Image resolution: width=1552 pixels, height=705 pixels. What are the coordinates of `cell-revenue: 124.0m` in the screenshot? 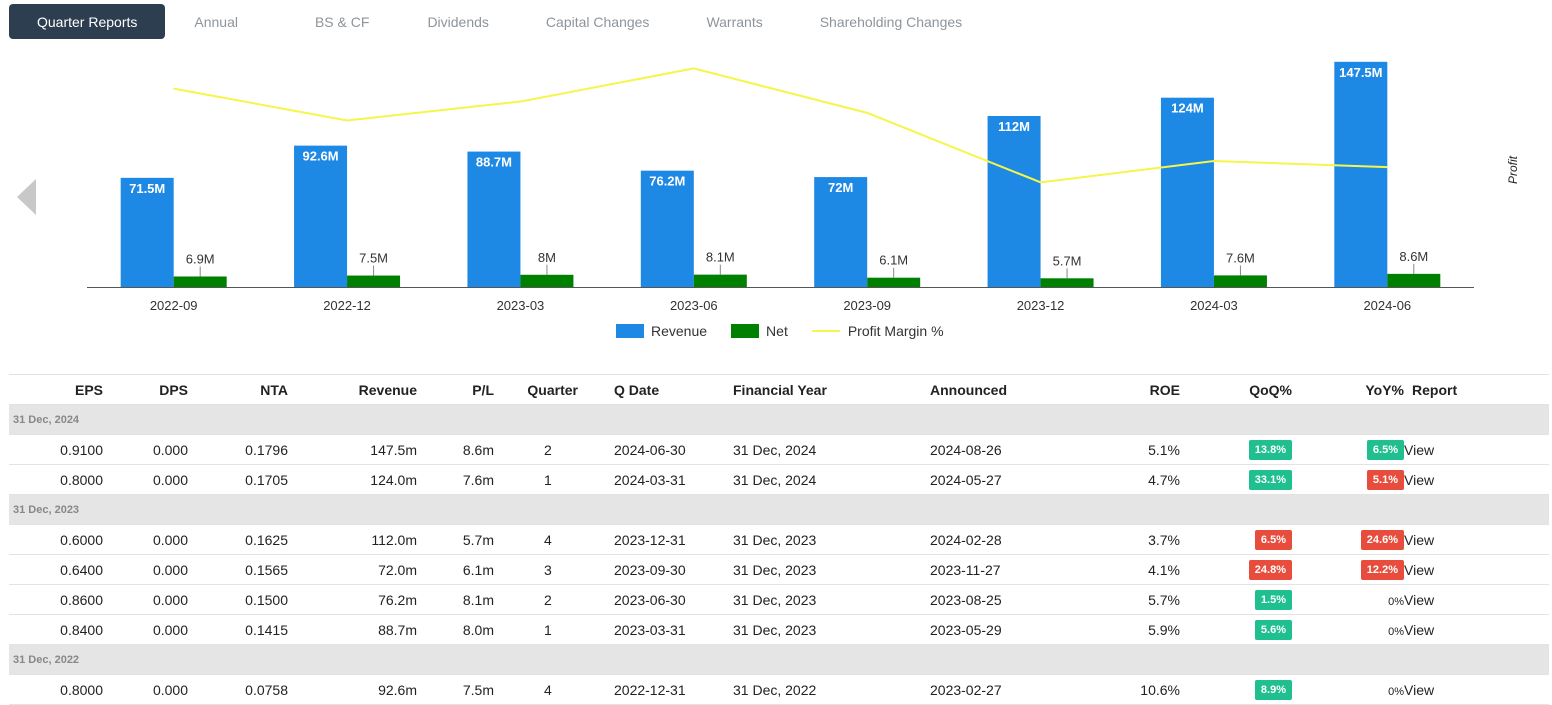 It's located at (352, 479).